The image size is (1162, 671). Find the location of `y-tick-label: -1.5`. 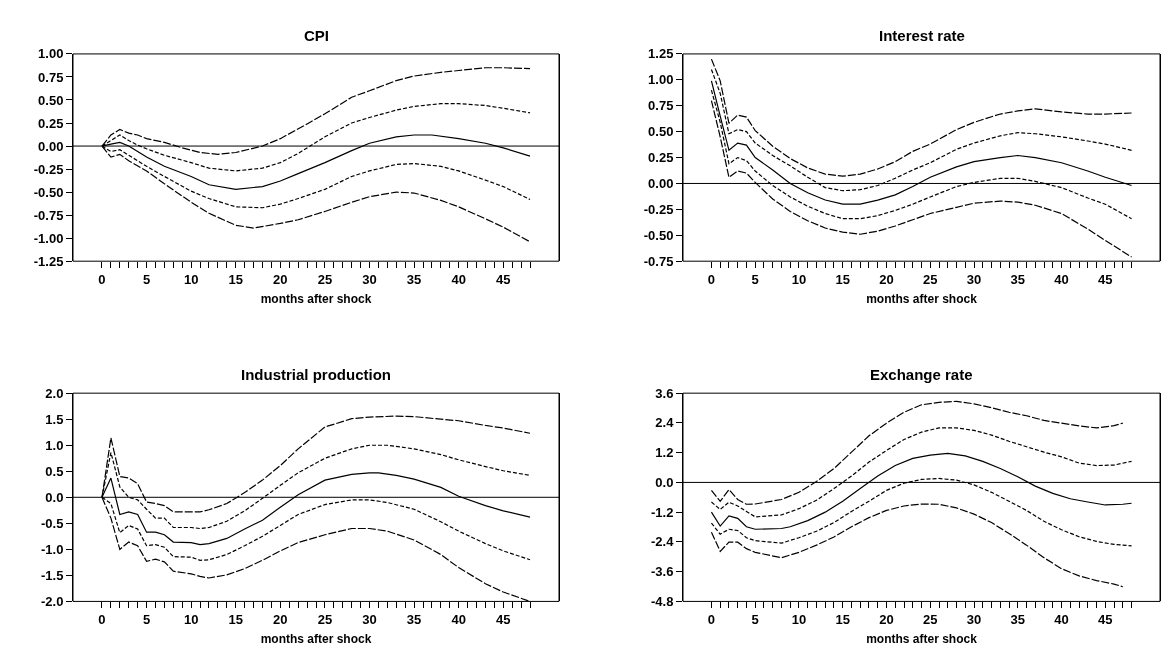

y-tick-label: -1.5 is located at coordinates (52, 575).